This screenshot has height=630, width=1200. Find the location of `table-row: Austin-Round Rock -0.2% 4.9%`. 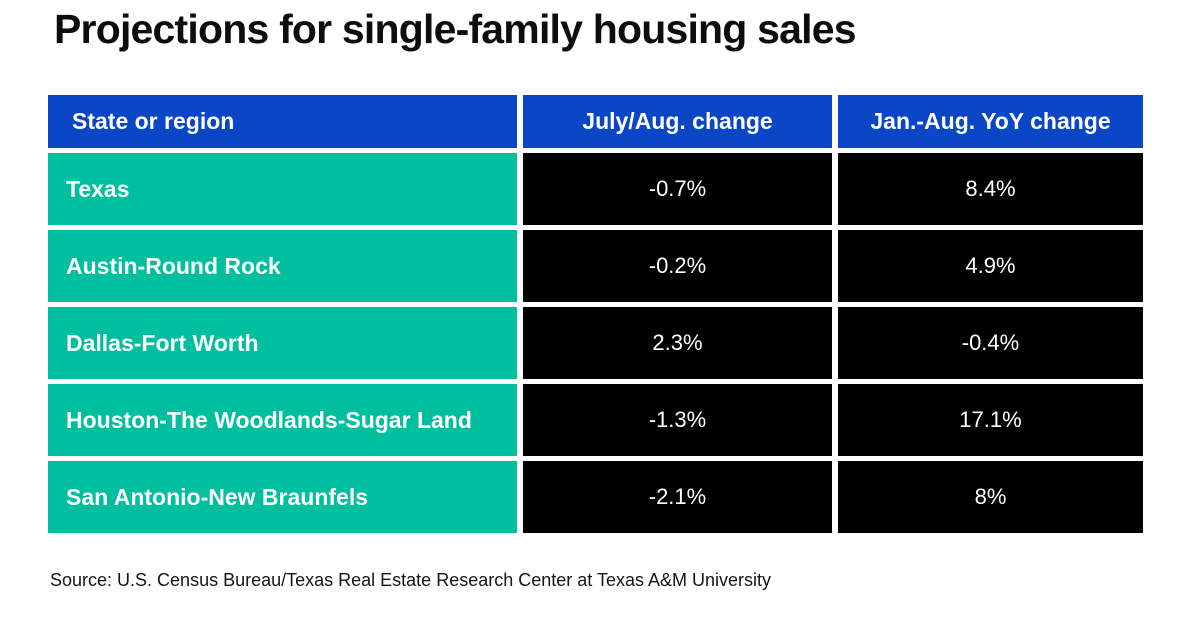

table-row: Austin-Round Rock -0.2% 4.9% is located at coordinates (595, 266).